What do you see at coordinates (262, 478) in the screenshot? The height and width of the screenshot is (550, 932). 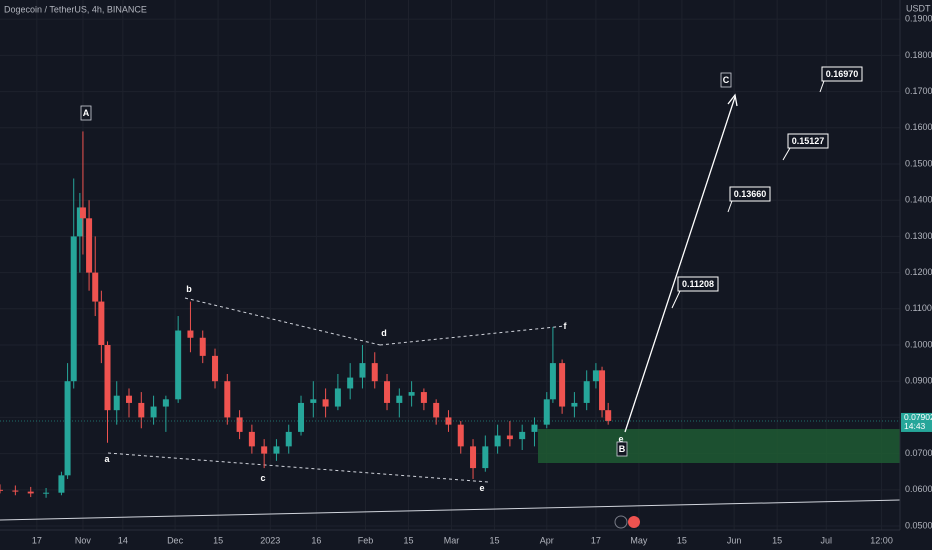 I see `annotation: c` at bounding box center [262, 478].